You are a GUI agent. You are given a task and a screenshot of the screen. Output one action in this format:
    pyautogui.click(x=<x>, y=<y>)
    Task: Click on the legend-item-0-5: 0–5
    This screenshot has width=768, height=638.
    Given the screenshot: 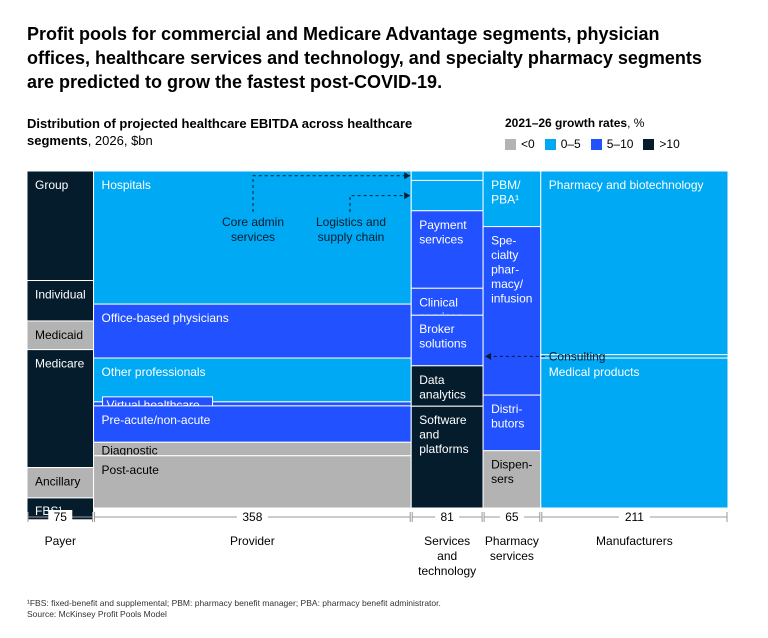 What is the action you would take?
    pyautogui.click(x=562, y=144)
    